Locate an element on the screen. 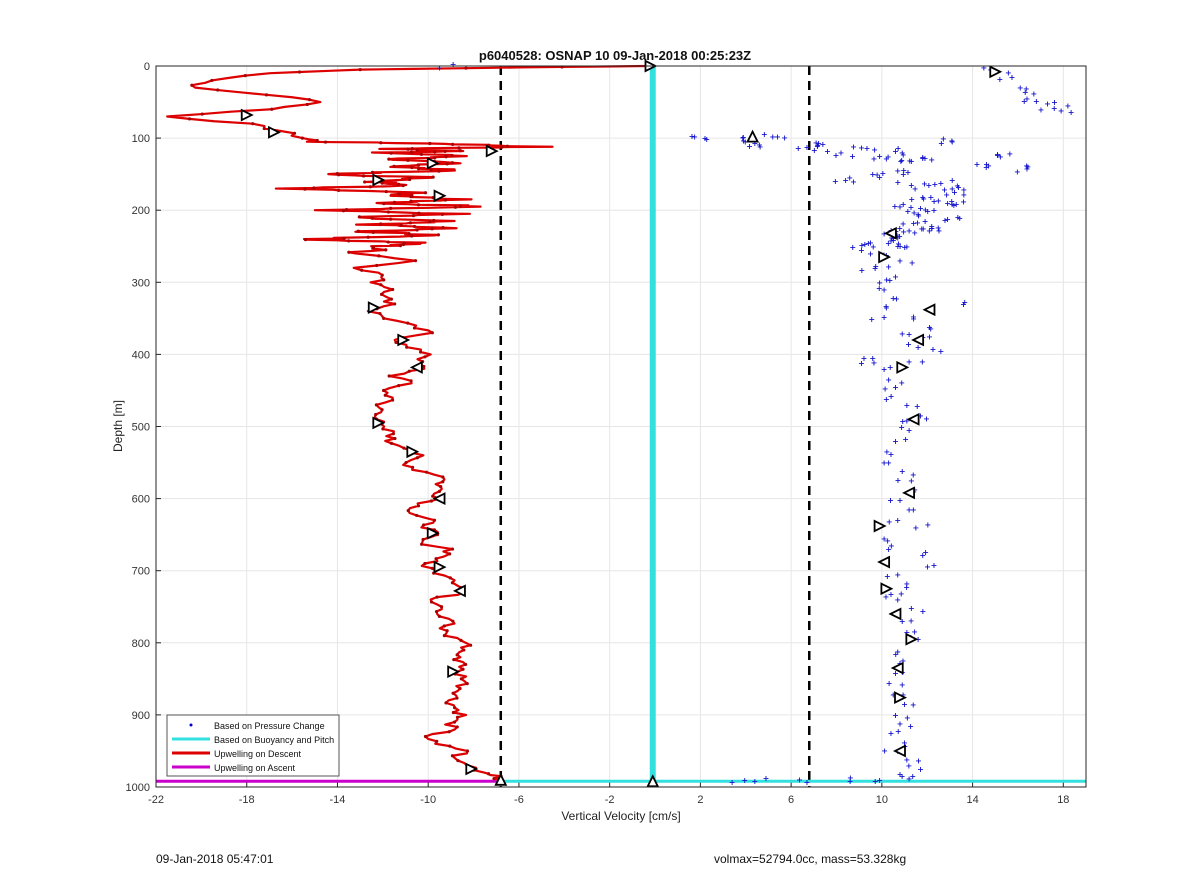  timestamp-footer: 09-Jan-2018 05:47:01 is located at coordinates (215, 859).